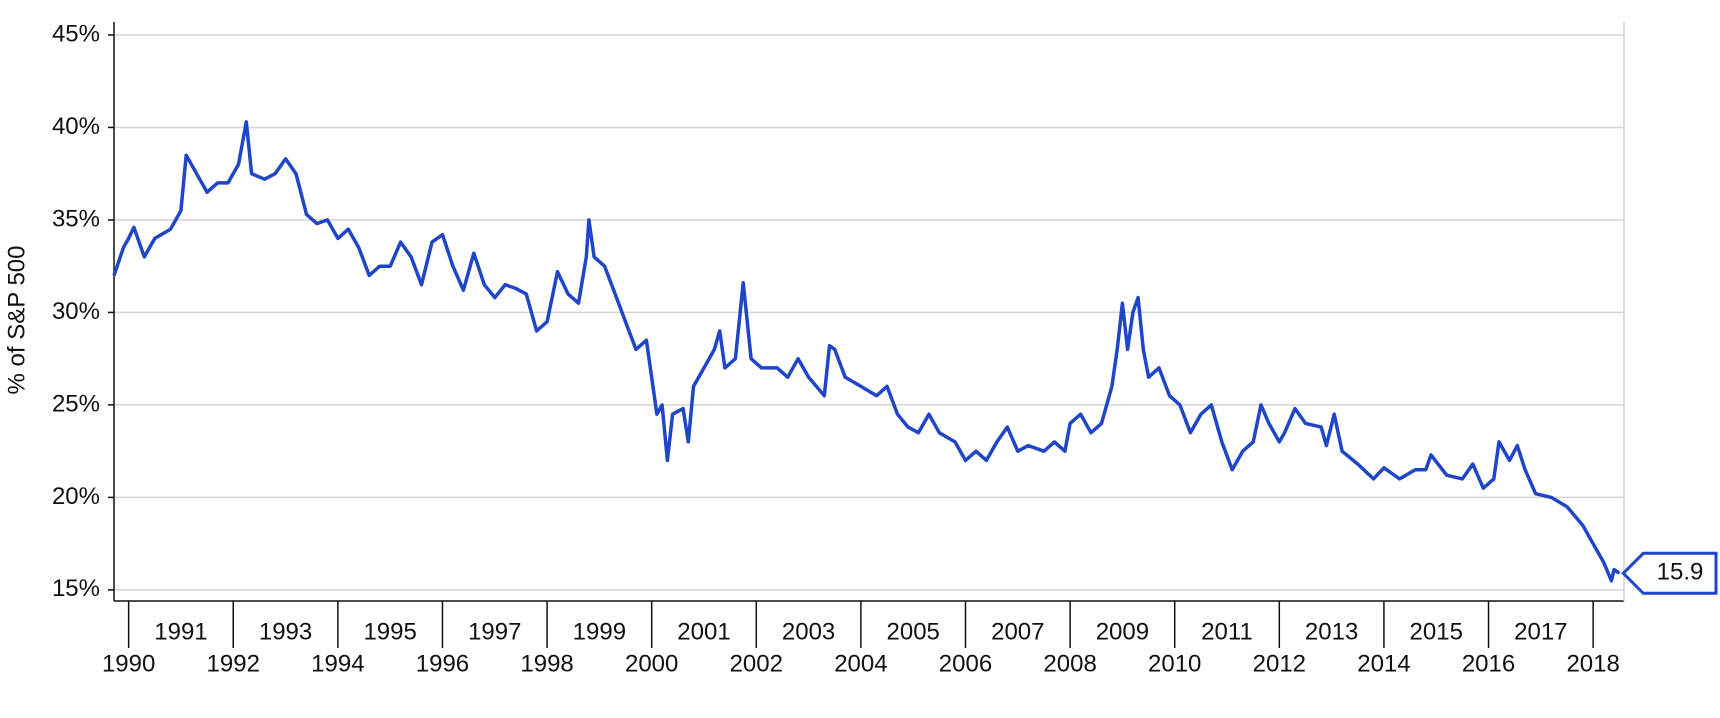 This screenshot has width=1720, height=718. I want to click on x-tick-label: 2016, so click(1488, 663).